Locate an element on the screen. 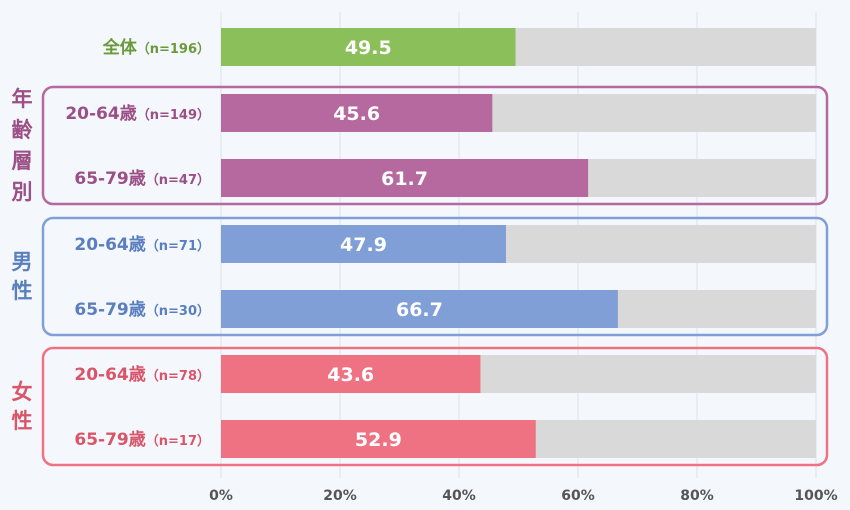  bar-value-label: 45.6 is located at coordinates (356, 114).